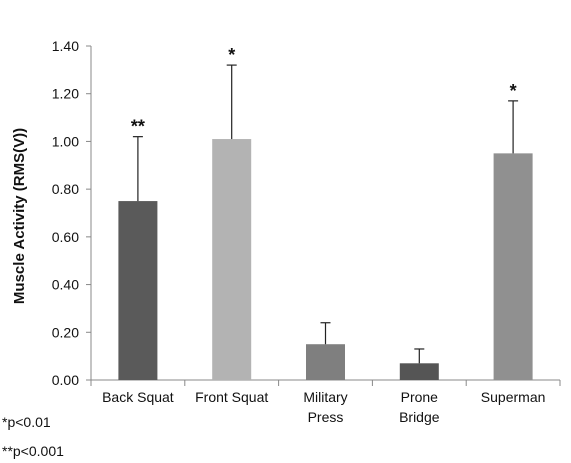 The width and height of the screenshot is (571, 463). I want to click on y-tick-label: 0.00, so click(65, 380).